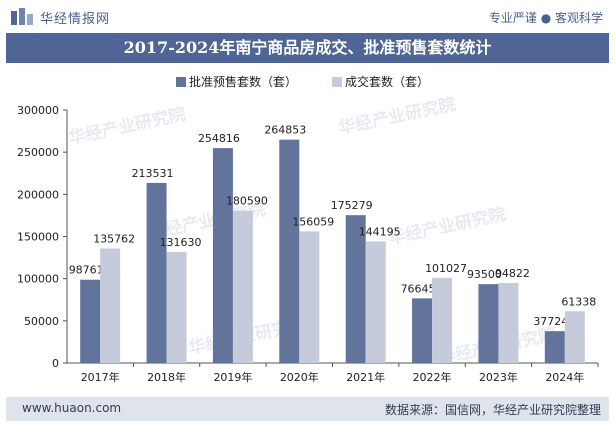 This screenshot has height=427, width=615. What do you see at coordinates (55, 363) in the screenshot?
I see `y-tick-label: 0` at bounding box center [55, 363].